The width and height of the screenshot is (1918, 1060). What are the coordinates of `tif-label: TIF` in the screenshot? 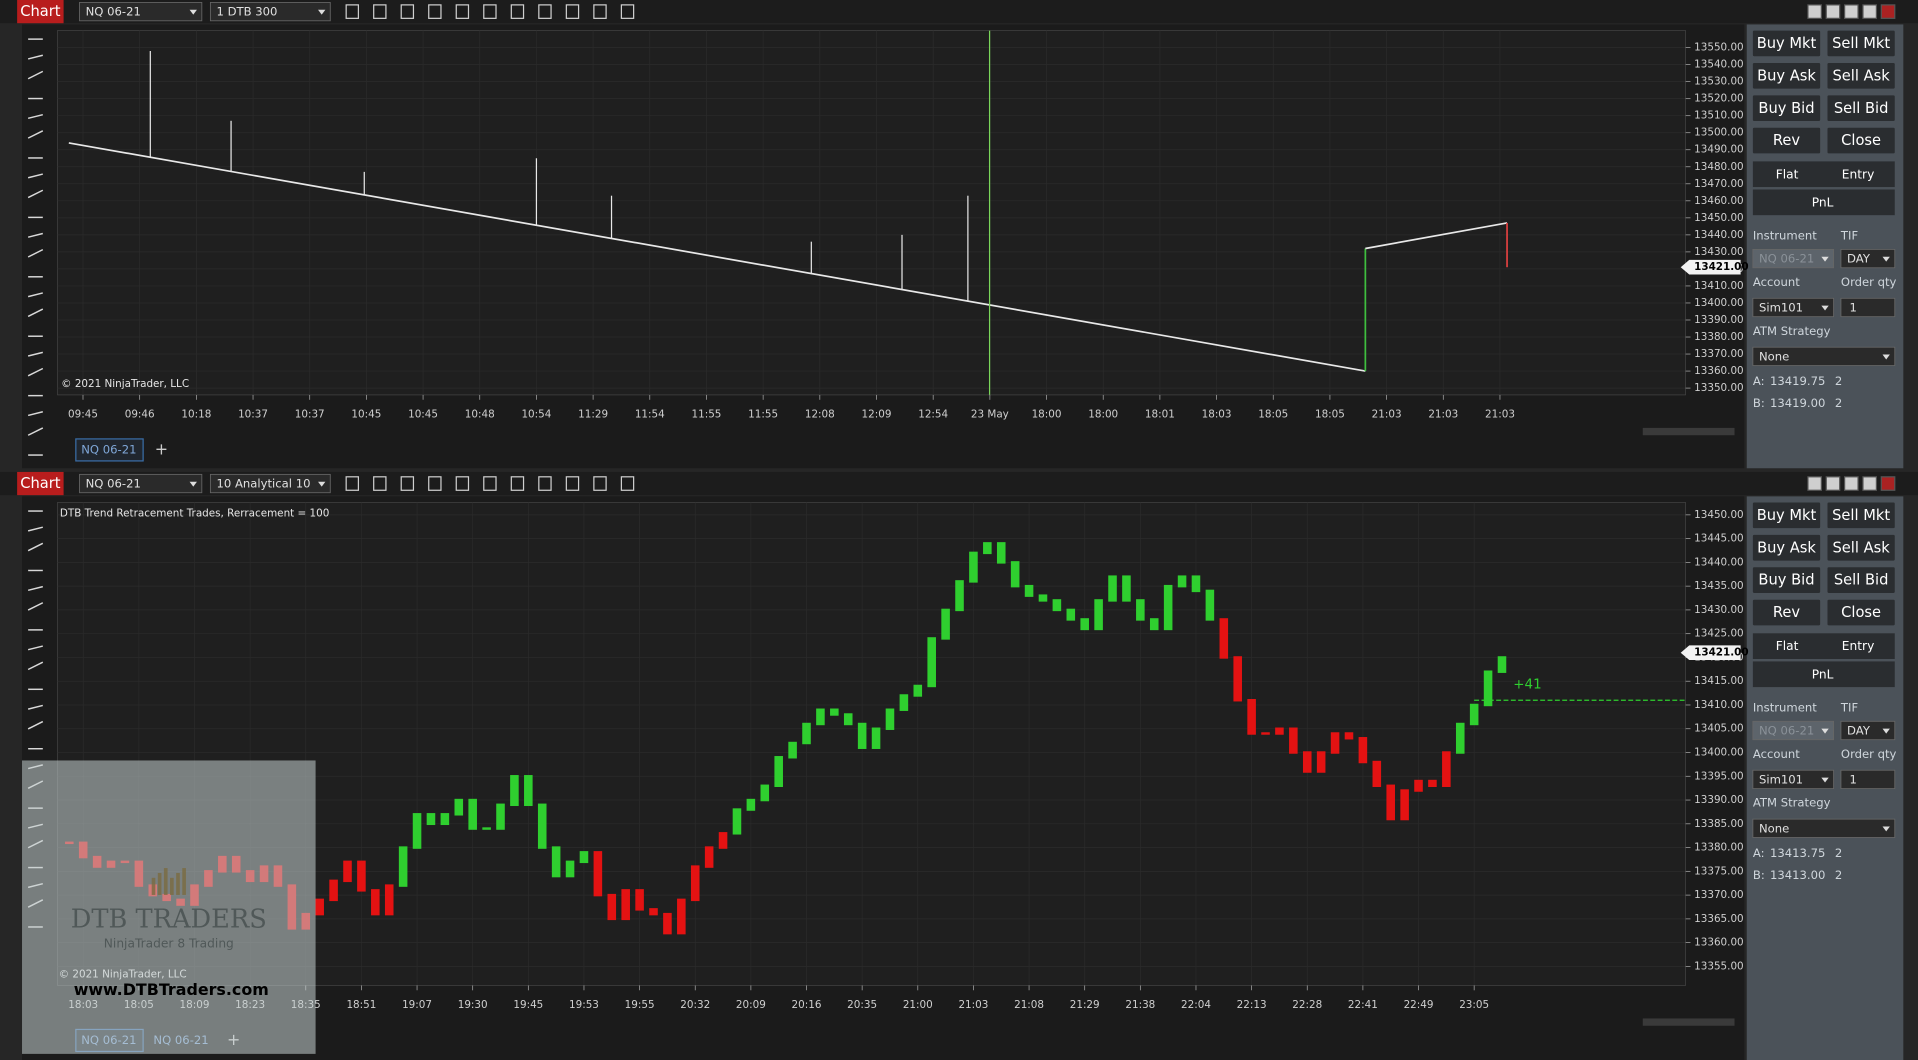 It's located at (1849, 235).